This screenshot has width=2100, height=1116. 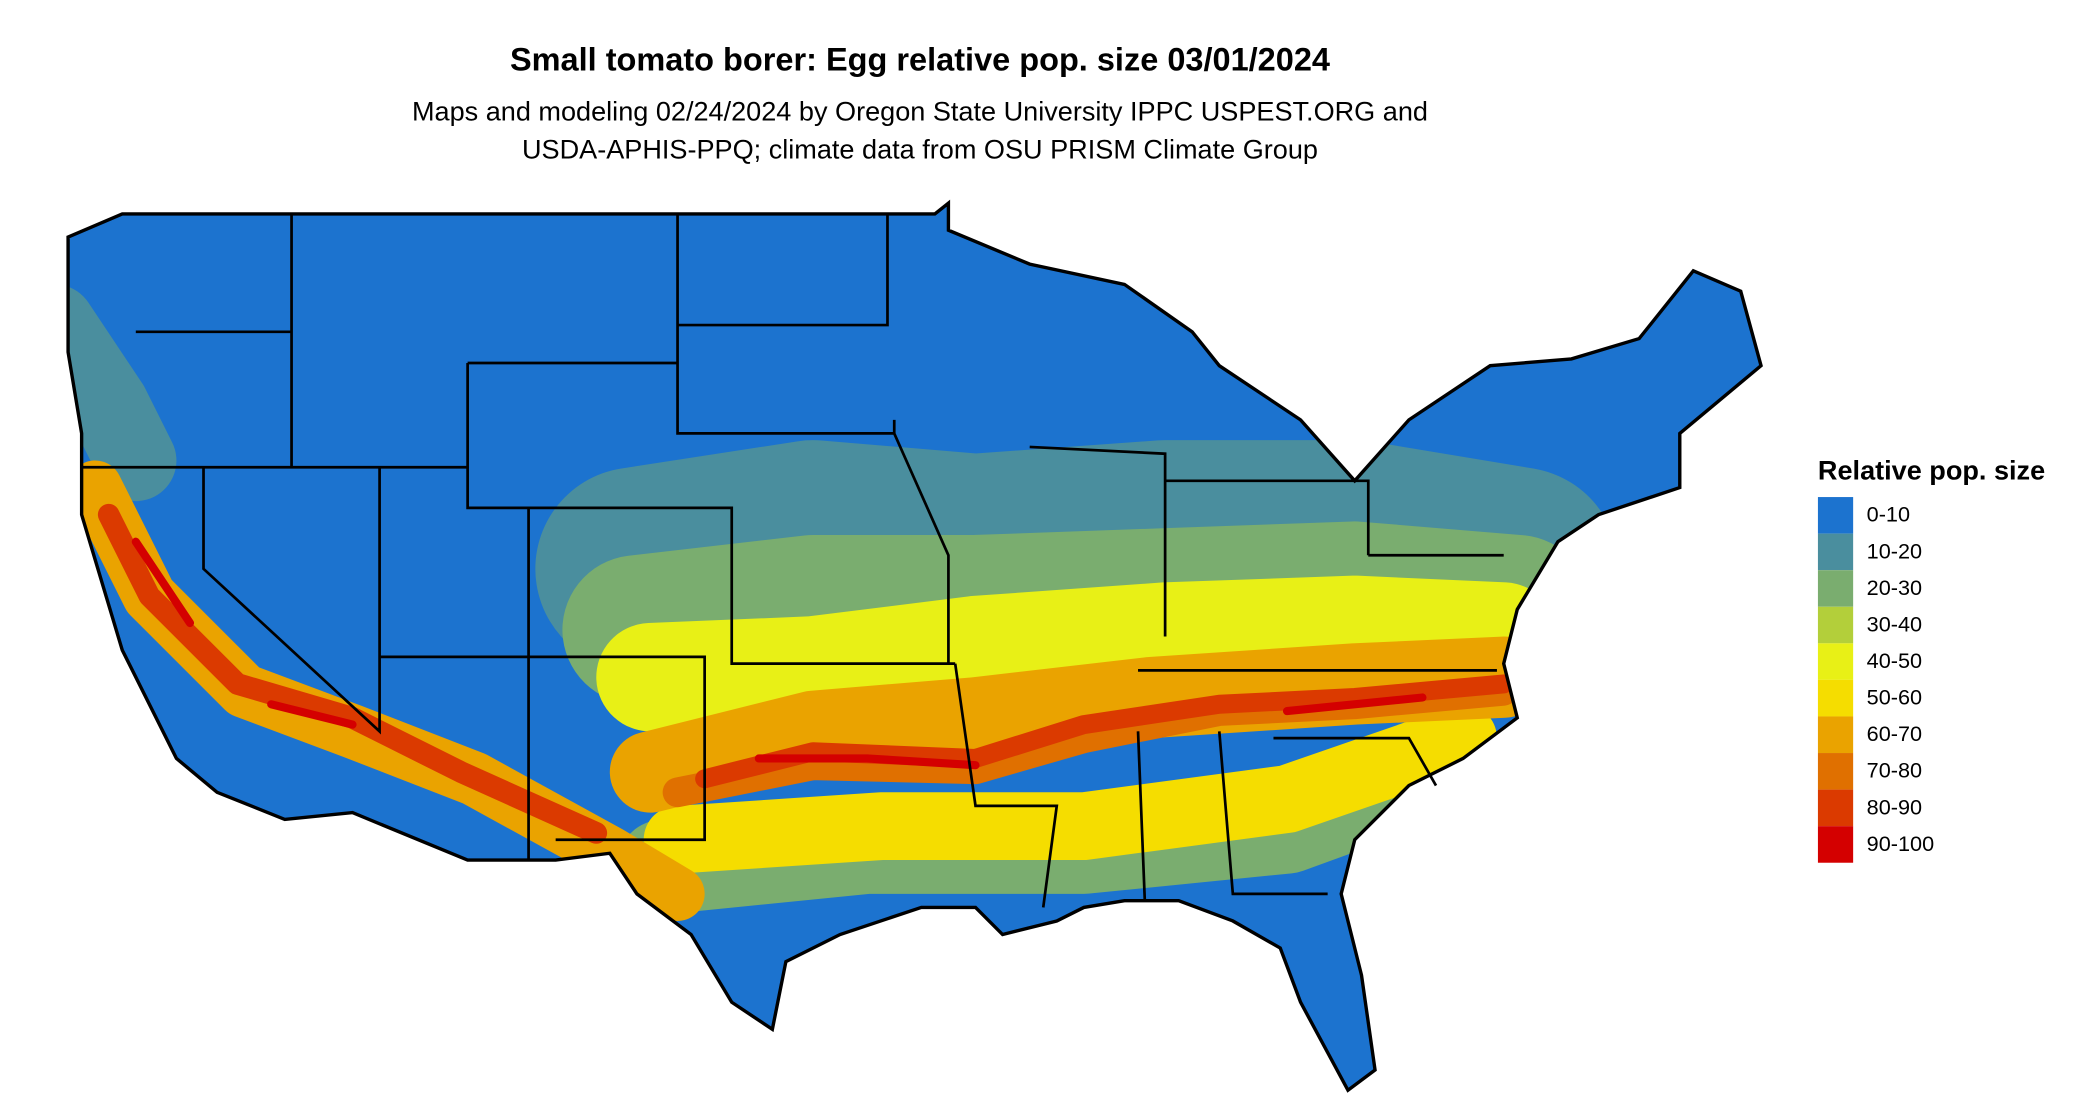 I want to click on legend-label: 40-50, so click(x=1894, y=660).